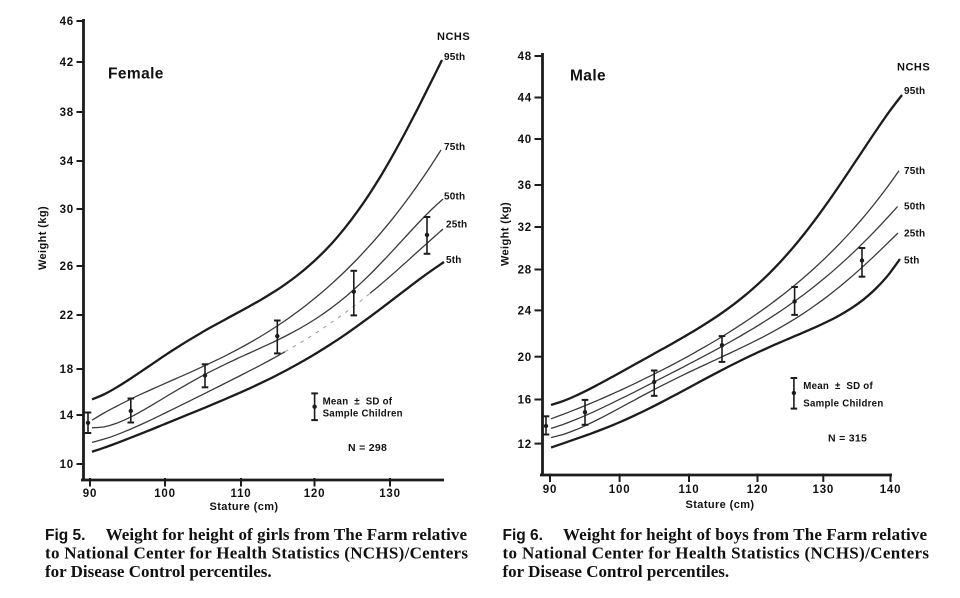  I want to click on svg-text: 24, so click(525, 312).